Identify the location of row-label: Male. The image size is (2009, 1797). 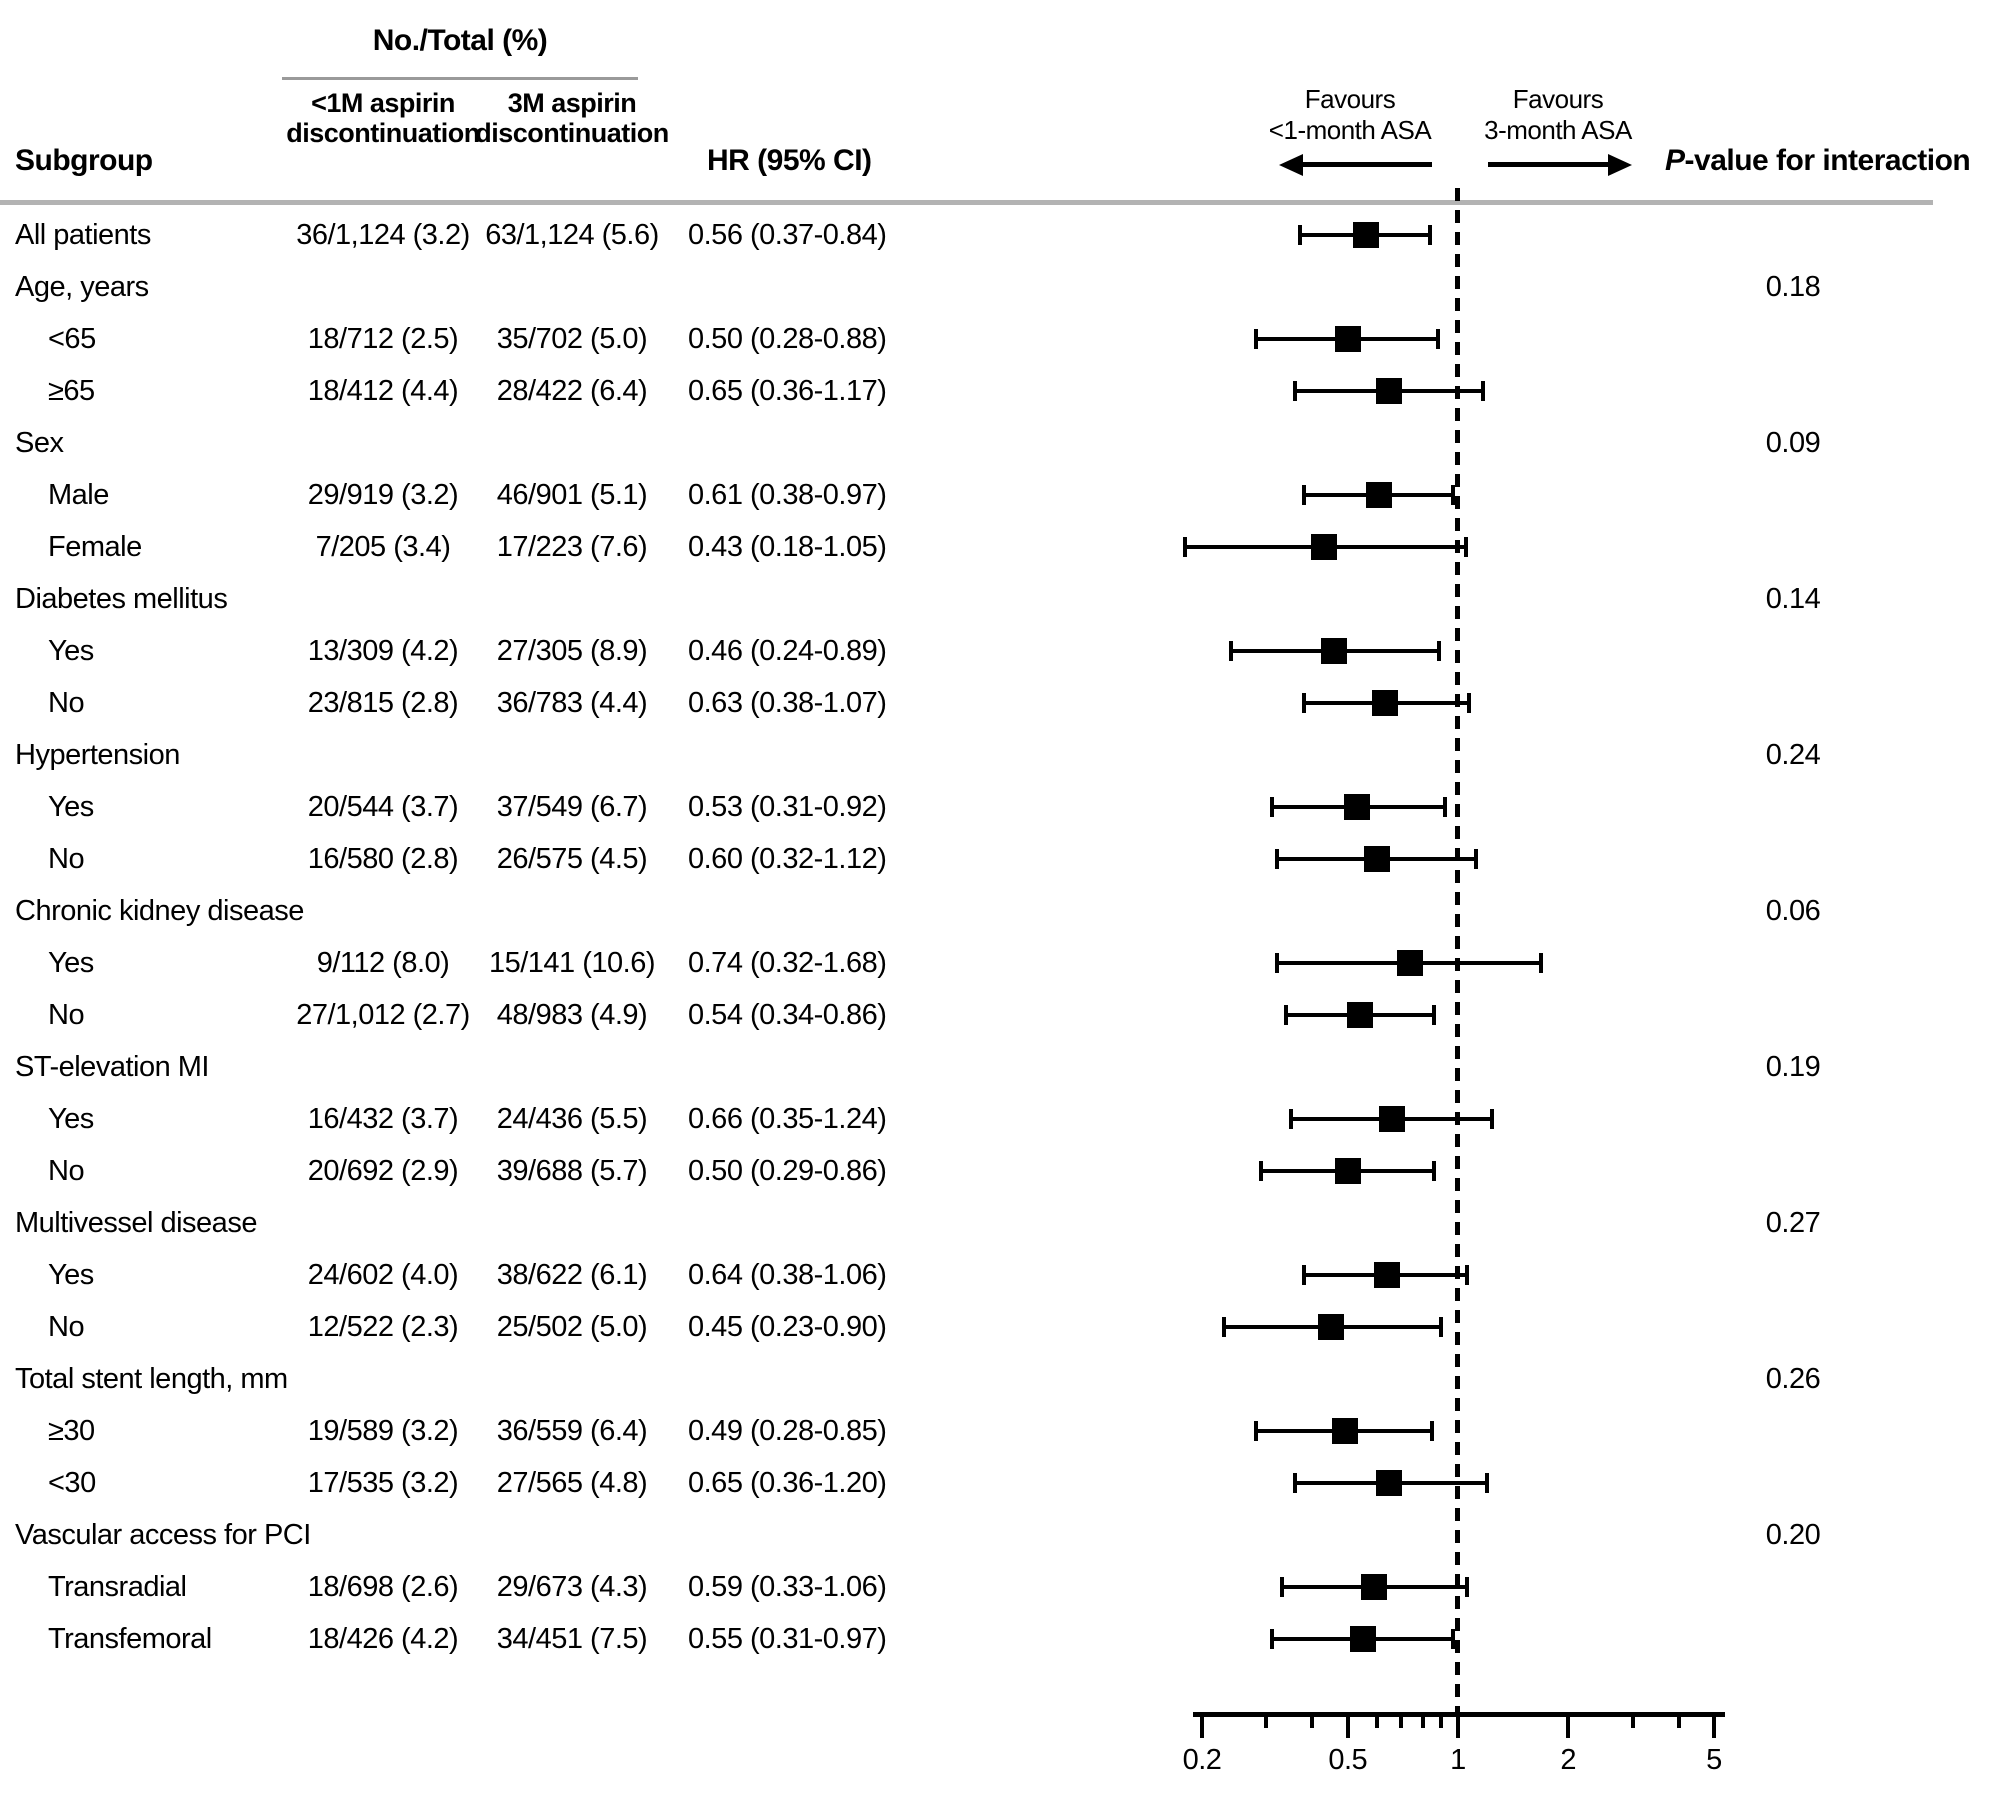
(78, 495).